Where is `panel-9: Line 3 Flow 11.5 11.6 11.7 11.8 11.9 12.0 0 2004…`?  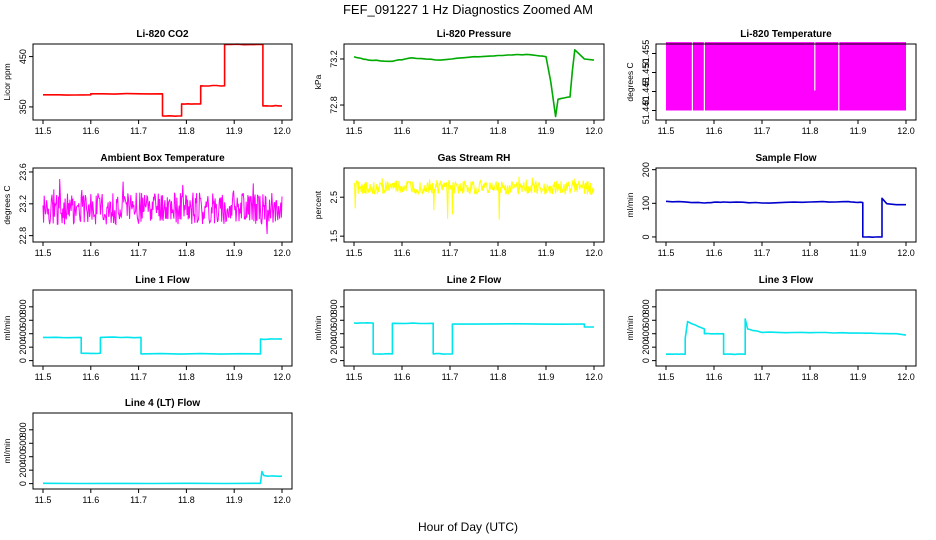 panel-9: Line 3 Flow 11.5 11.6 11.7 11.8 11.9 12.0 0 2004… is located at coordinates (771, 328).